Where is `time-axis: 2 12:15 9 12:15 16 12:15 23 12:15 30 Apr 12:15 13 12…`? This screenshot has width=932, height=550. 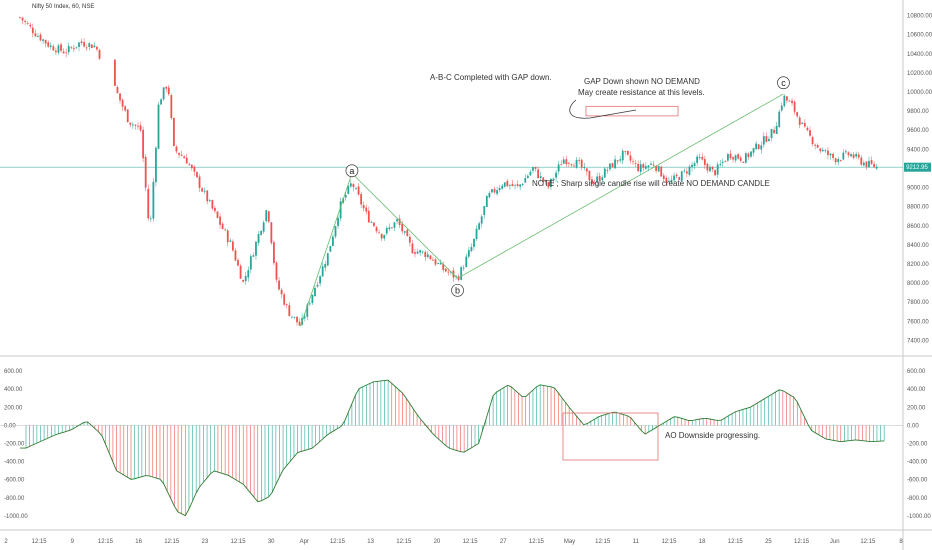
time-axis: 2 12:15 9 12:15 16 12:15 23 12:15 30 Apr 12:15 13 12… is located at coordinates (453, 542).